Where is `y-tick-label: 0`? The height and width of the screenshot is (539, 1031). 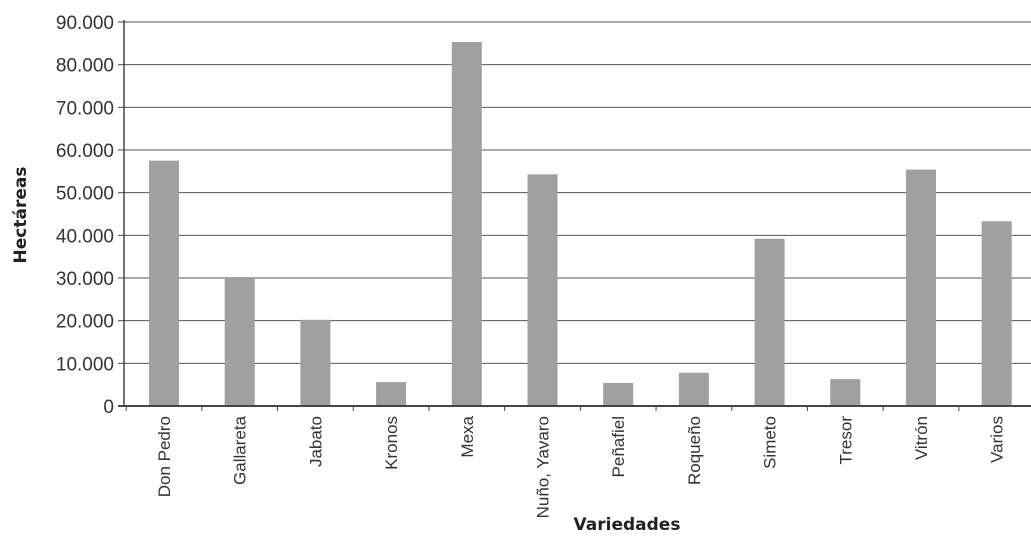
y-tick-label: 0 is located at coordinates (108, 407).